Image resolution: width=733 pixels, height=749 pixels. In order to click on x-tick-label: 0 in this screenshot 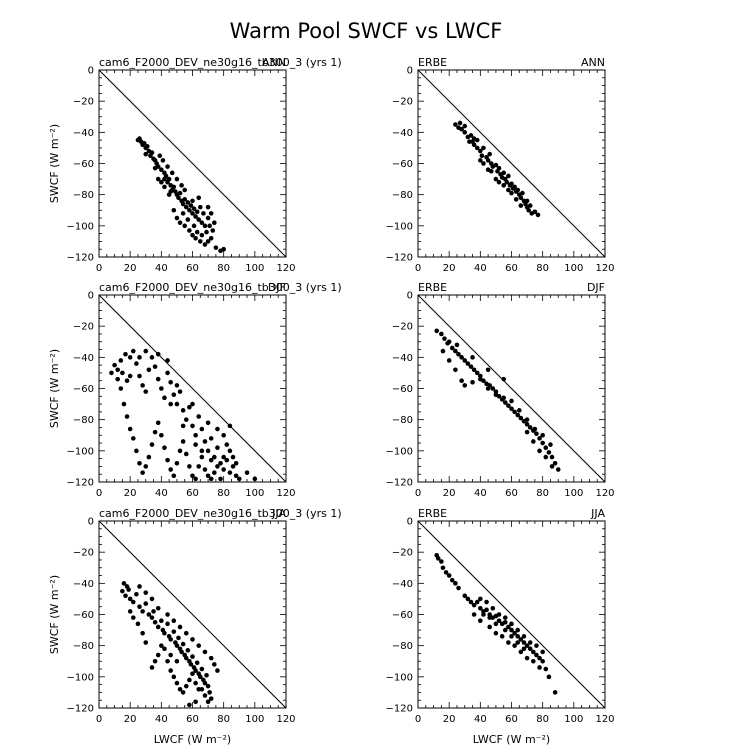, I will do `click(418, 493)`.